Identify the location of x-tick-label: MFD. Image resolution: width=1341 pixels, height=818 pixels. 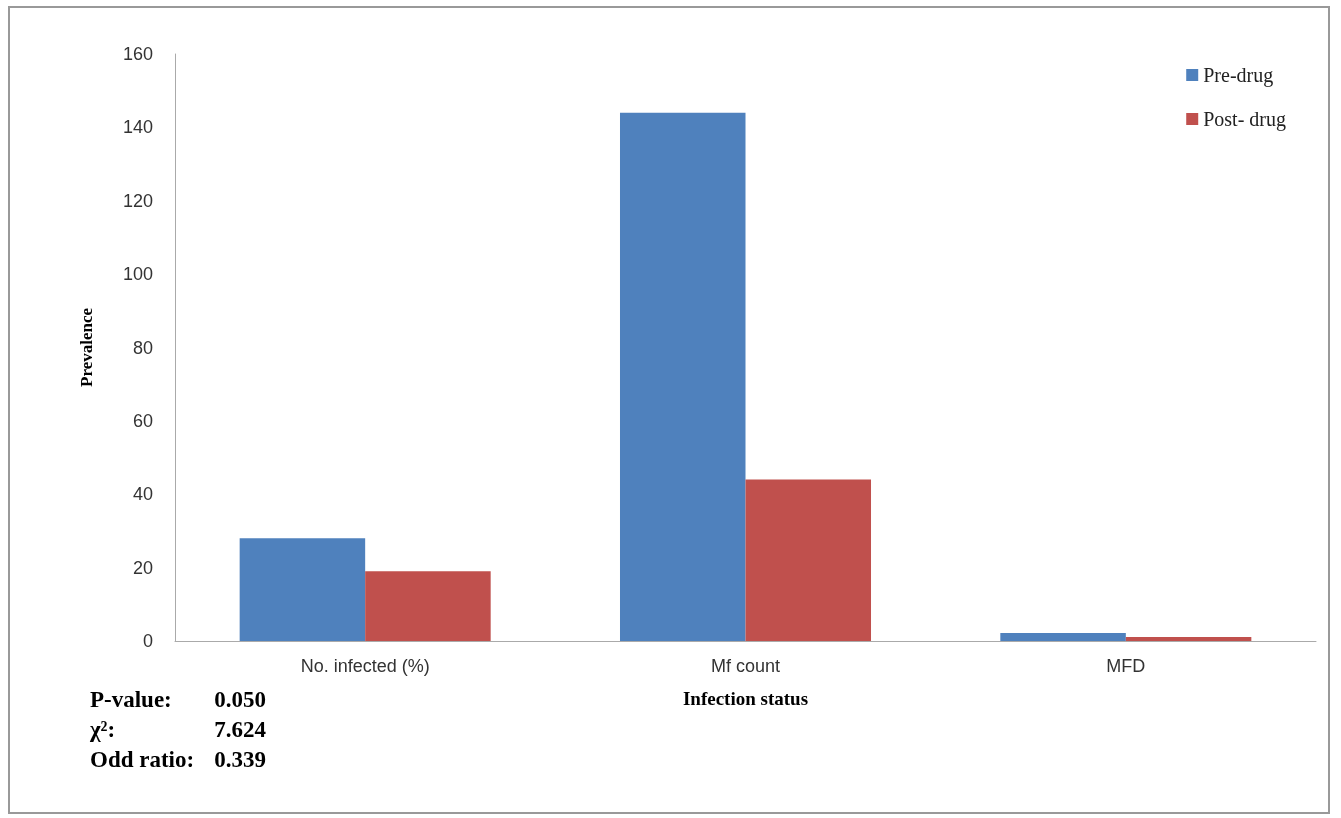
(1126, 666).